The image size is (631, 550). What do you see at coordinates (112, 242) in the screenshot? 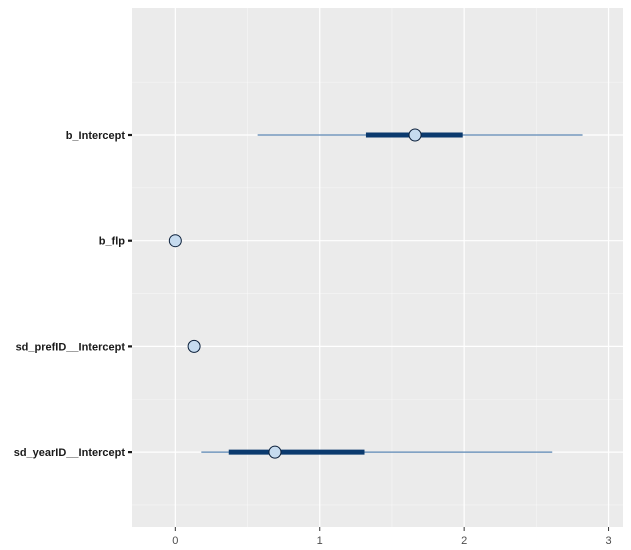
I see `y-tick-label-b-flp: b_flp` at bounding box center [112, 242].